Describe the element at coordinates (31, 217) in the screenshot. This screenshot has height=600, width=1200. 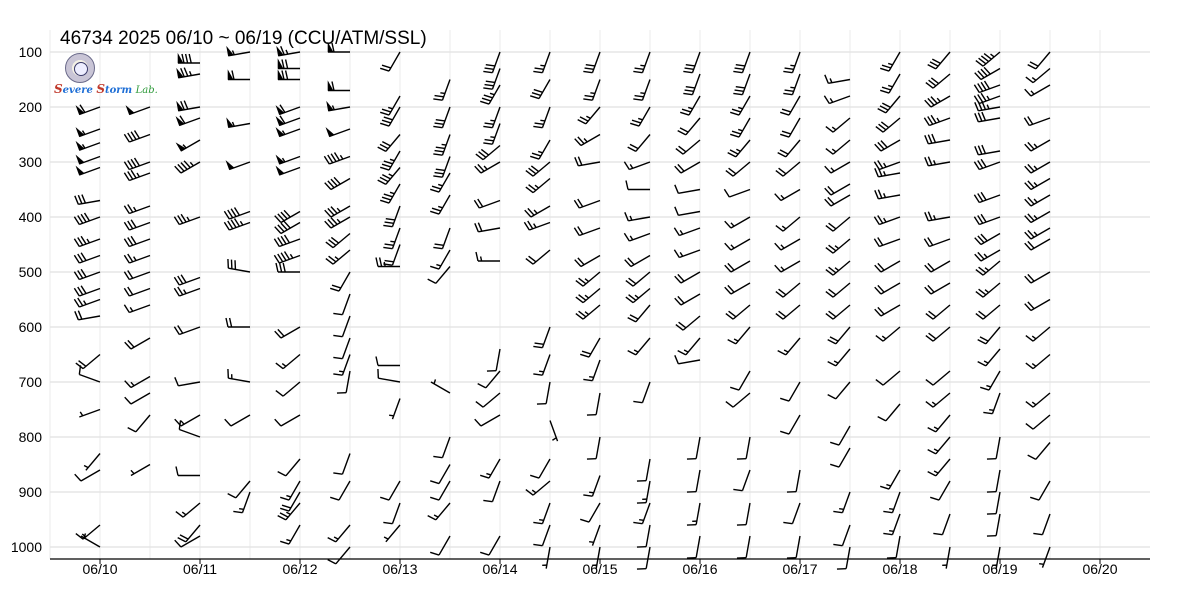
I see `y-tick-label: 400` at that location.